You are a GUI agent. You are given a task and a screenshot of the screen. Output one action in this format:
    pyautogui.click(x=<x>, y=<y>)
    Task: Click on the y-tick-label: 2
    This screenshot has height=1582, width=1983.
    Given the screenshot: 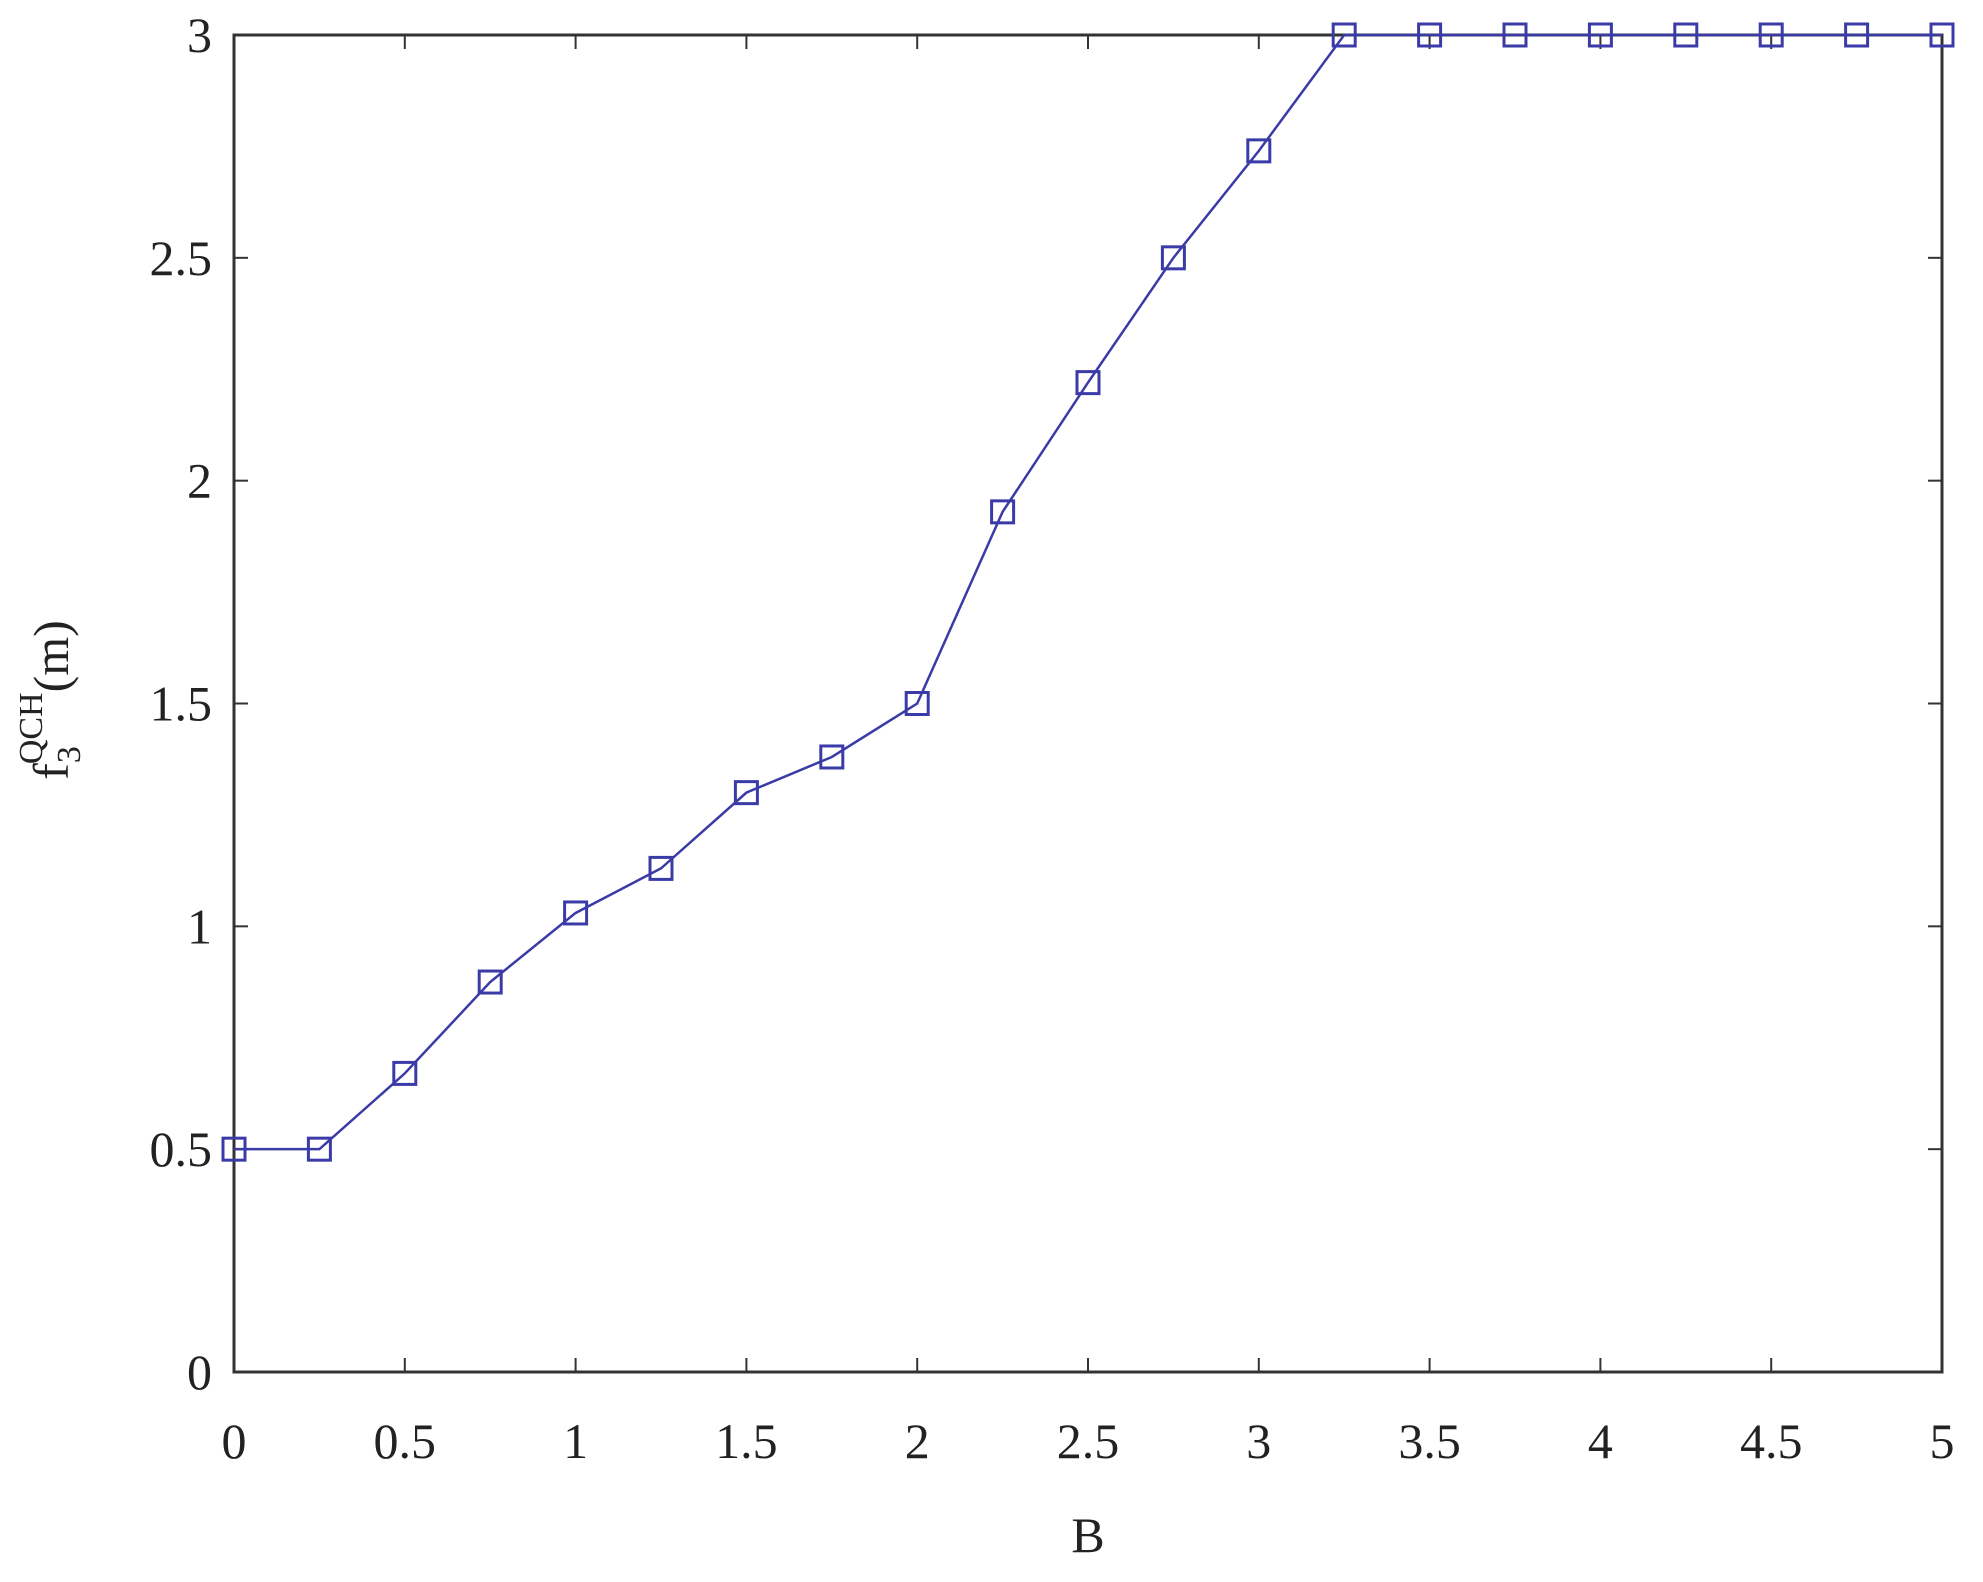 What is the action you would take?
    pyautogui.click(x=199, y=481)
    